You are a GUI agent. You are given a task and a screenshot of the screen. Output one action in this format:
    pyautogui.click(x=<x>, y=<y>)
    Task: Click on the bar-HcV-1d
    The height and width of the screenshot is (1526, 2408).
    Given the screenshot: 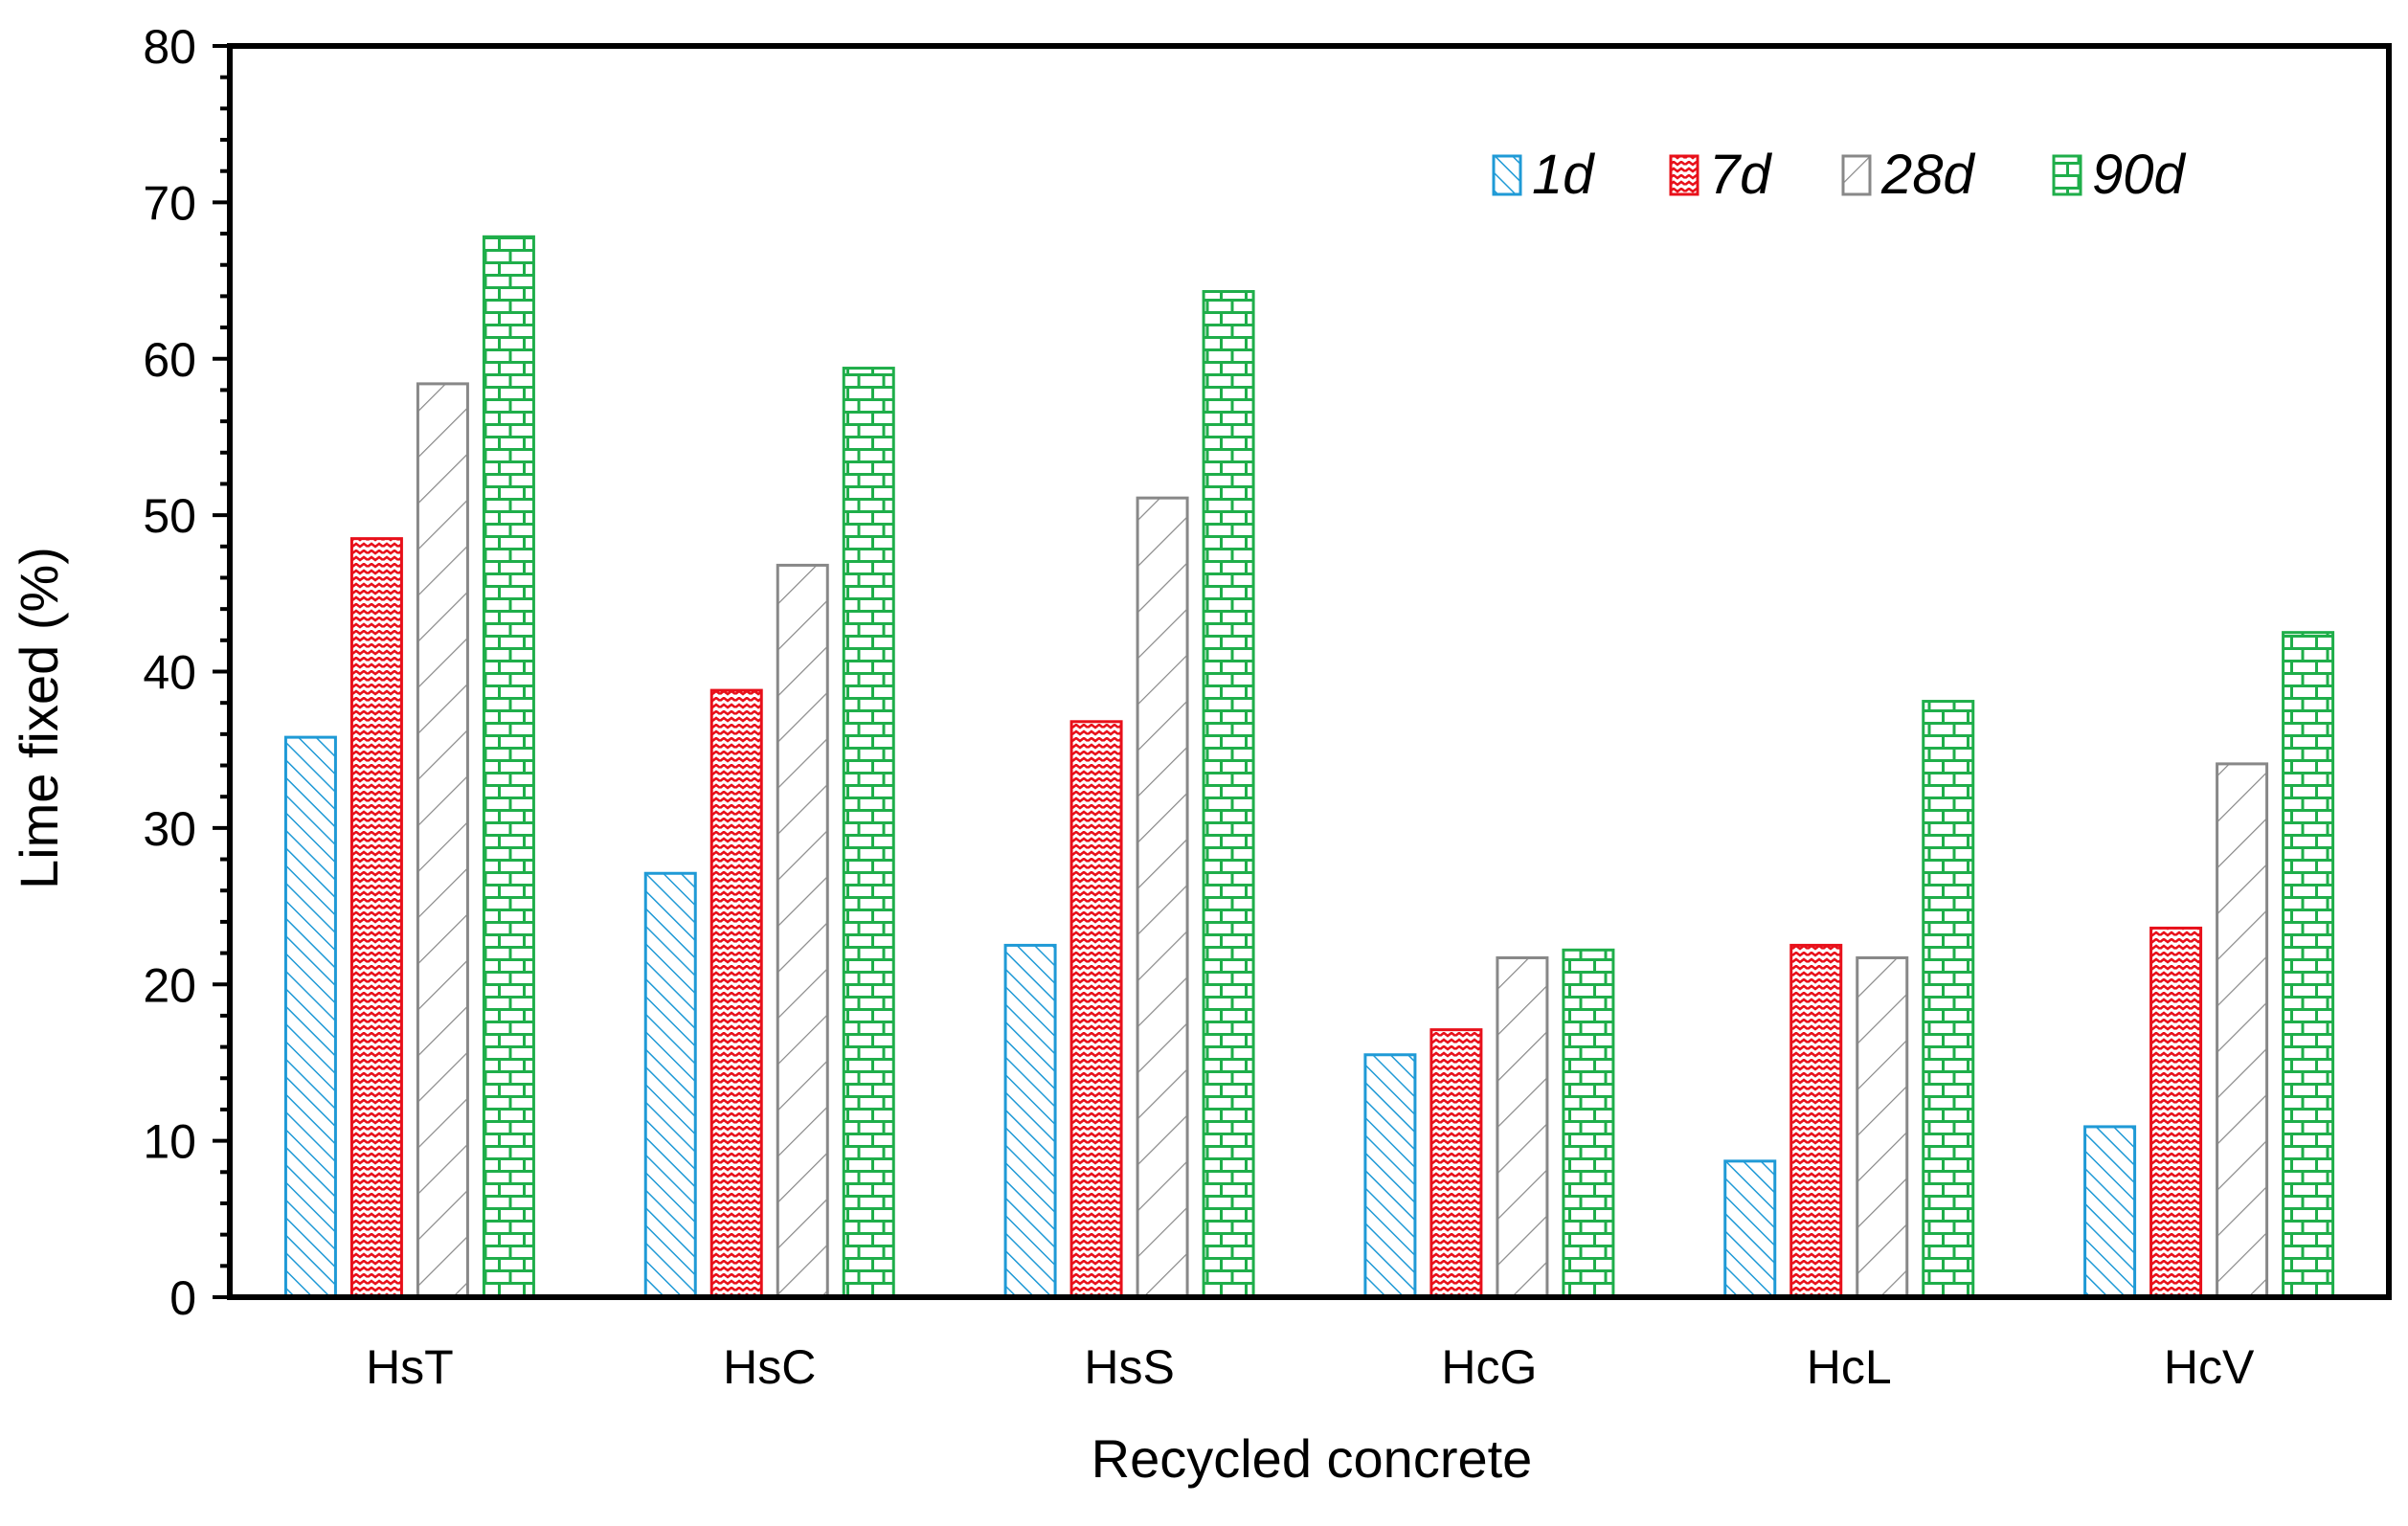 What is the action you would take?
    pyautogui.click(x=2110, y=1212)
    